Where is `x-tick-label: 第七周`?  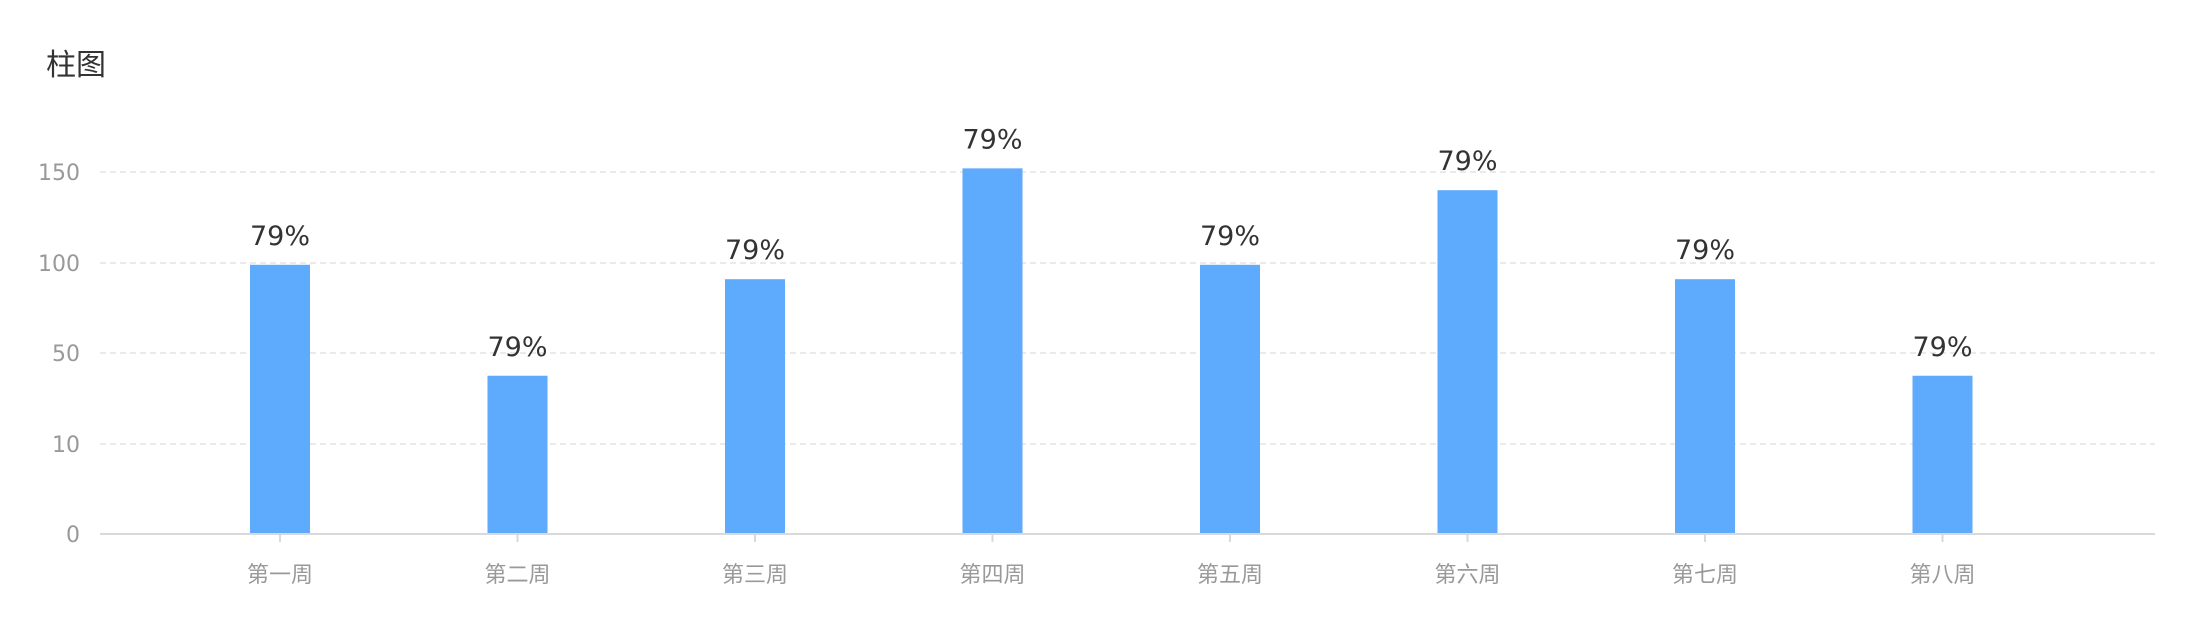 x-tick-label: 第七周 is located at coordinates (1705, 575).